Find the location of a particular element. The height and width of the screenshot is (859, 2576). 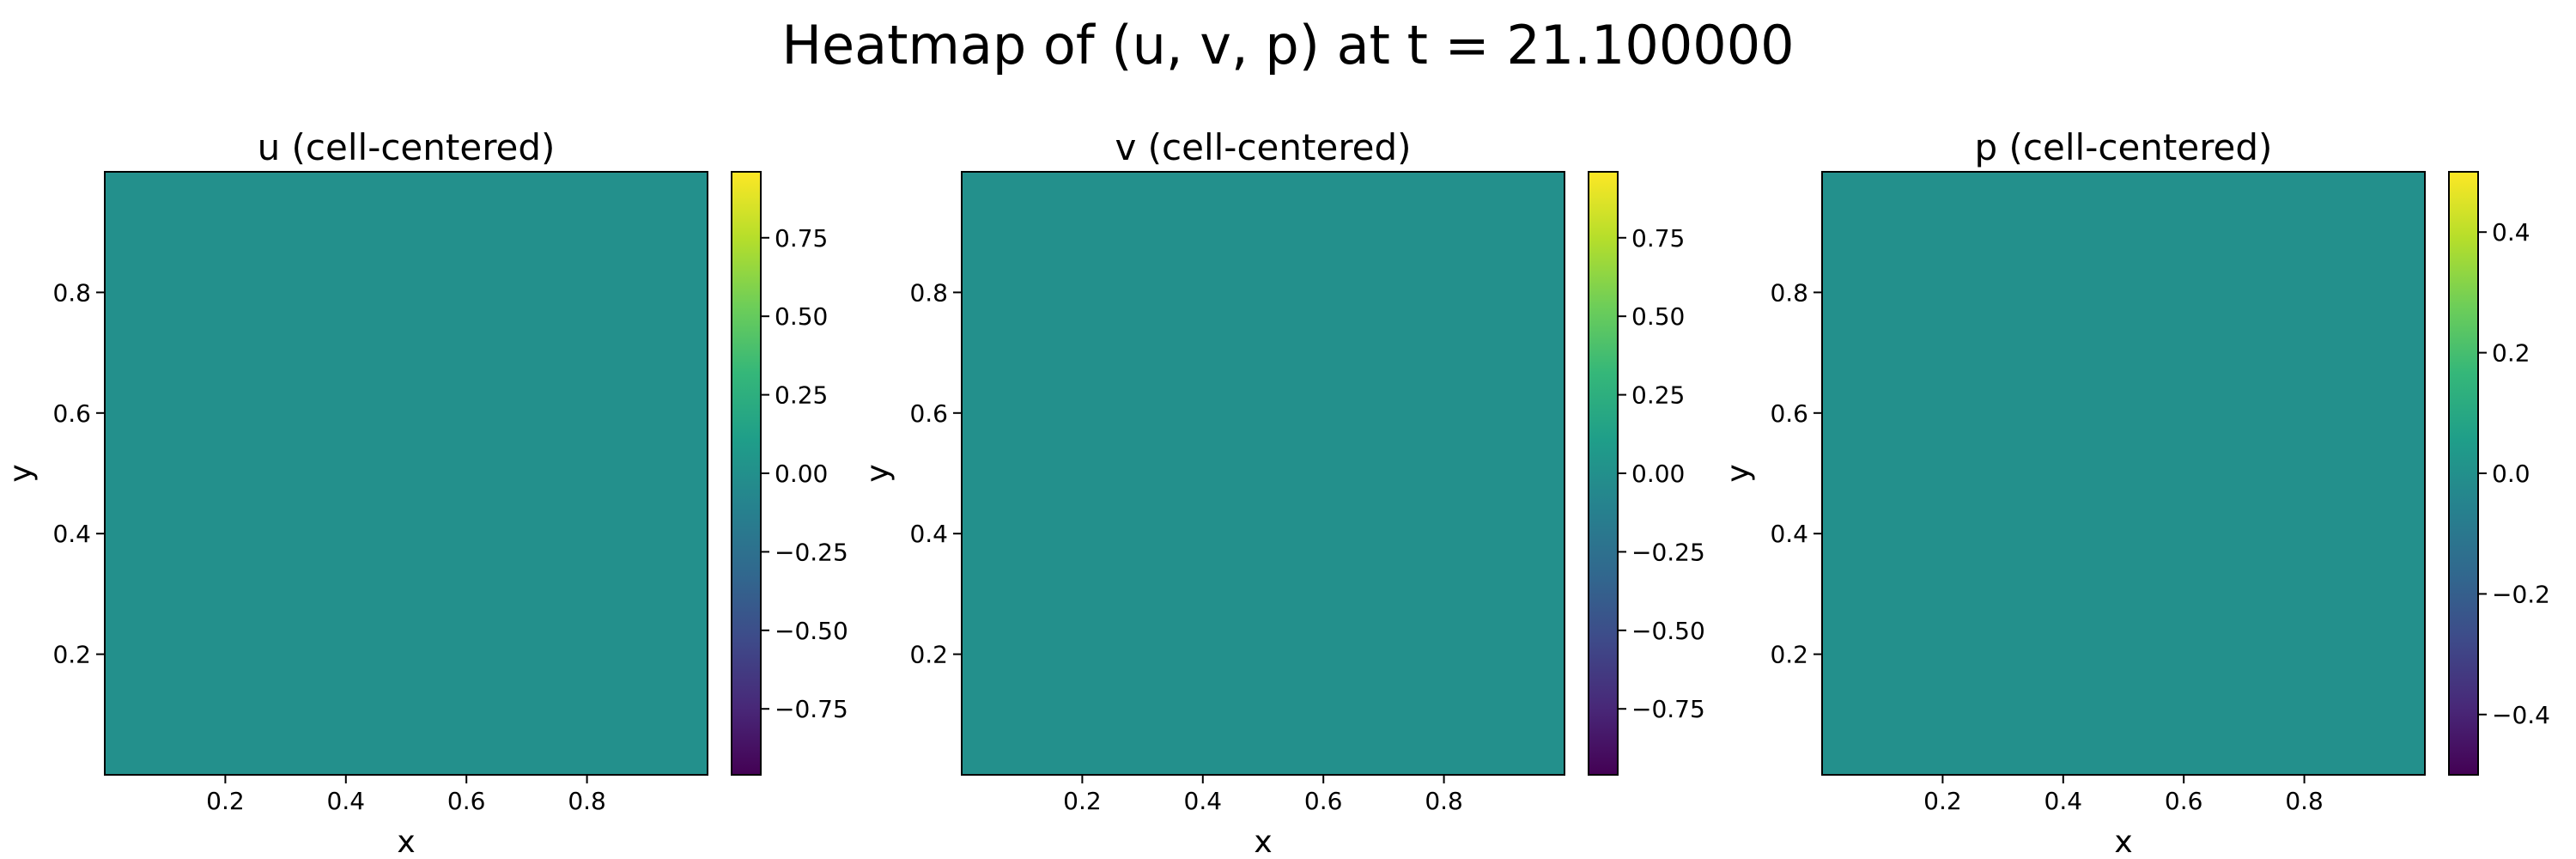

panel-title-0: u (cell-centered) is located at coordinates (407, 147).